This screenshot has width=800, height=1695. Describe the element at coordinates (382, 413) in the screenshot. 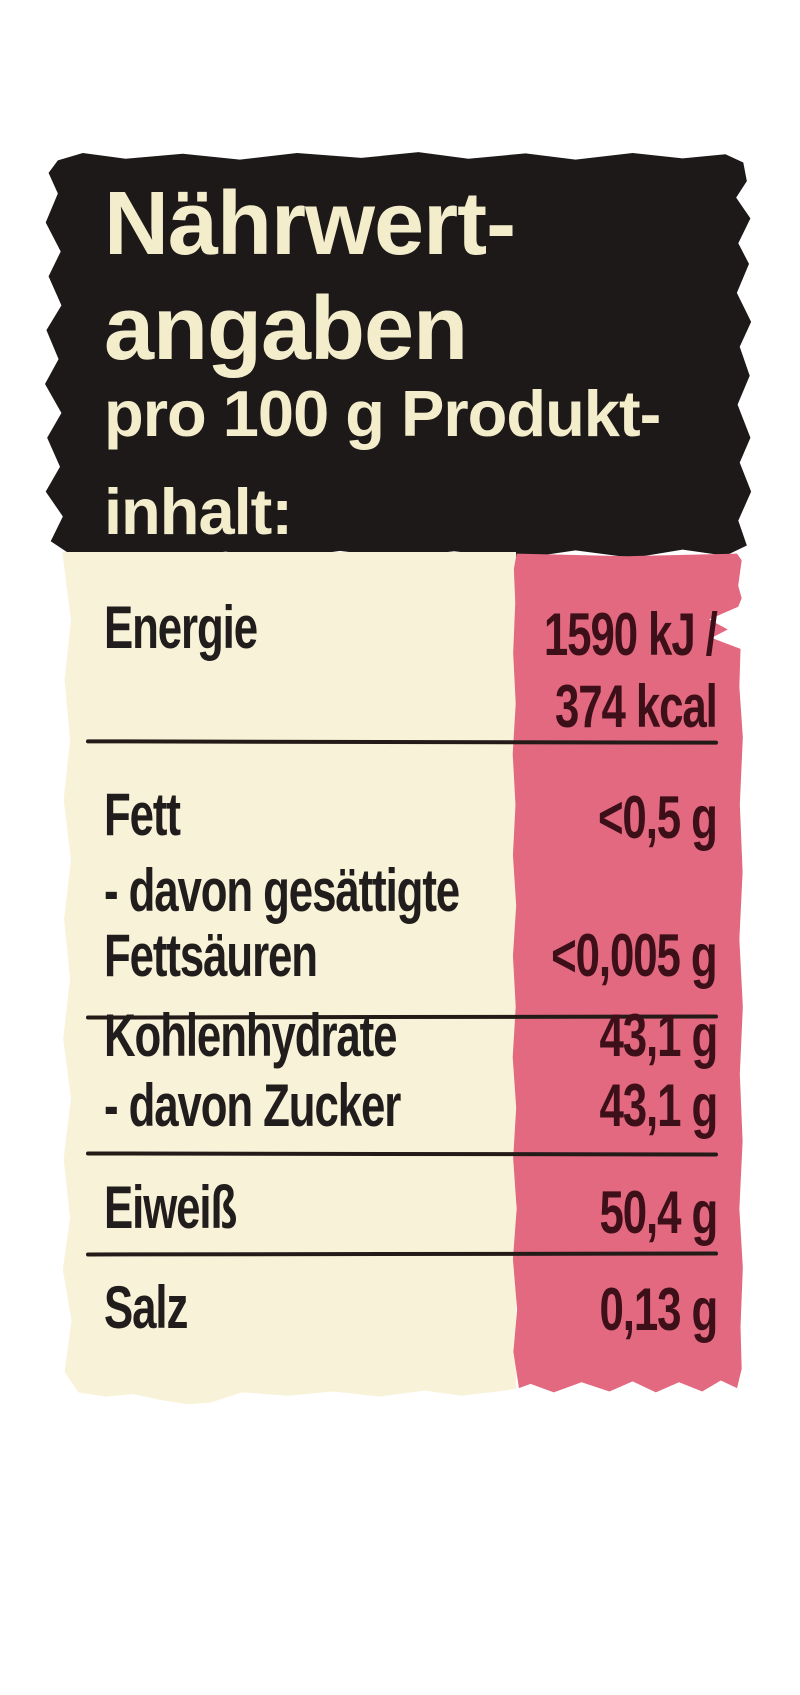

I see `header-subtitle-line1: pro 100 g Produkt-` at that location.